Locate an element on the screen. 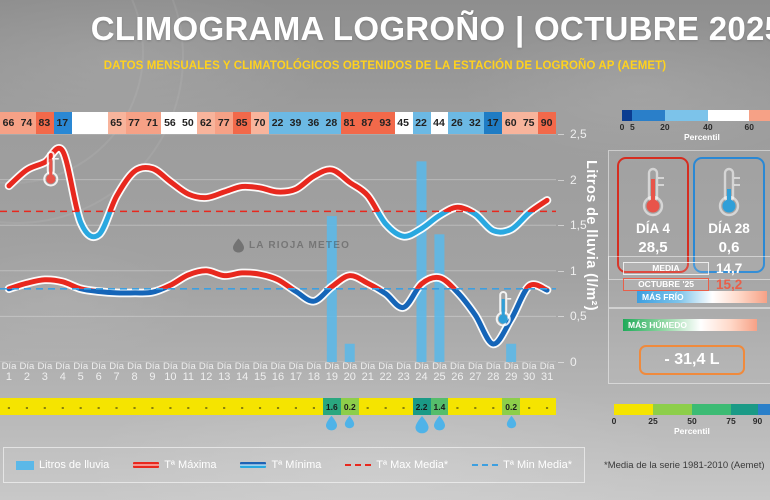 This screenshot has width=770, height=500. day-number: 2 is located at coordinates (26, 376).